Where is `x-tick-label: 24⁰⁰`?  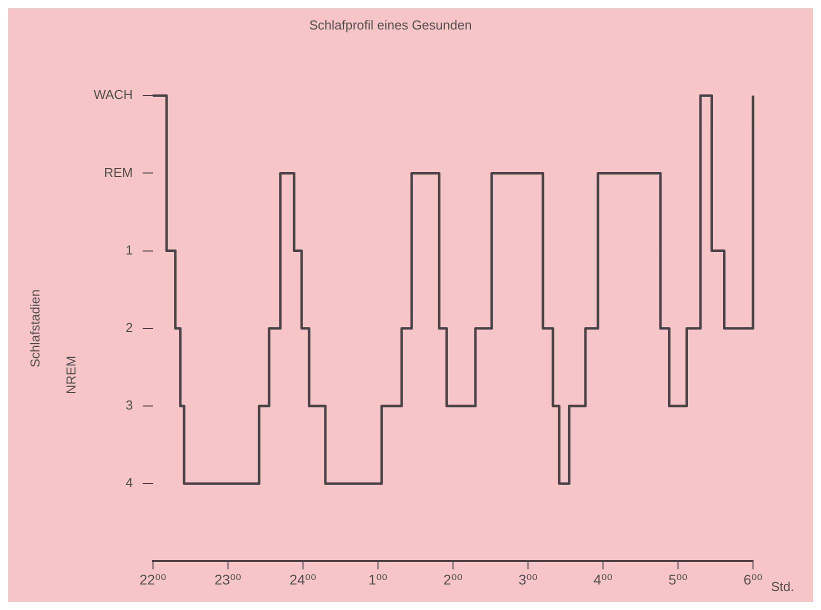 x-tick-label: 24⁰⁰ is located at coordinates (303, 579).